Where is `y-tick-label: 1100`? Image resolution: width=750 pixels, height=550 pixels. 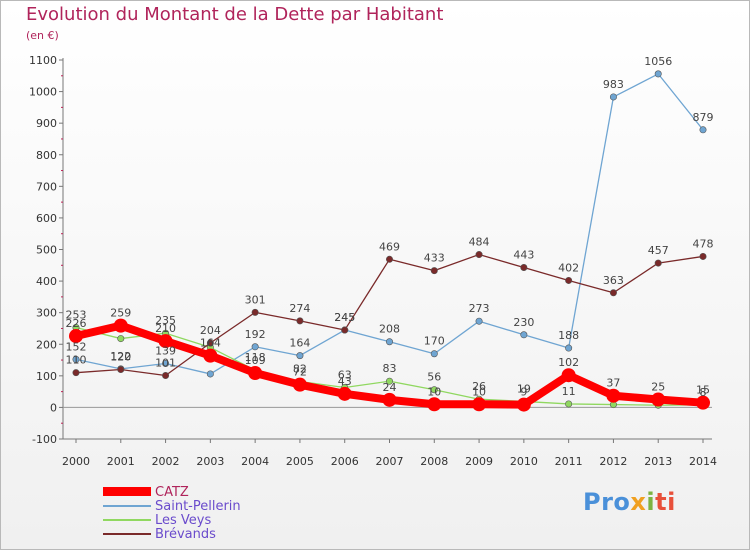 y-tick-label: 1100 is located at coordinates (43, 60).